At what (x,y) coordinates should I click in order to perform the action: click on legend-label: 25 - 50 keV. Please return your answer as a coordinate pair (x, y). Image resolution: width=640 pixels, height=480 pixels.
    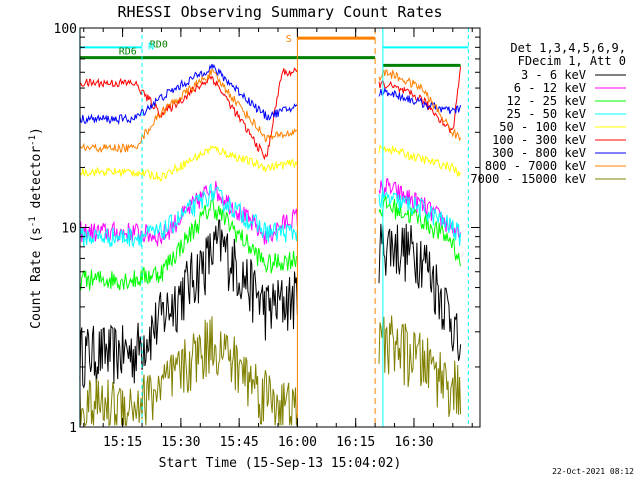
    Looking at the image, I should click on (546, 114).